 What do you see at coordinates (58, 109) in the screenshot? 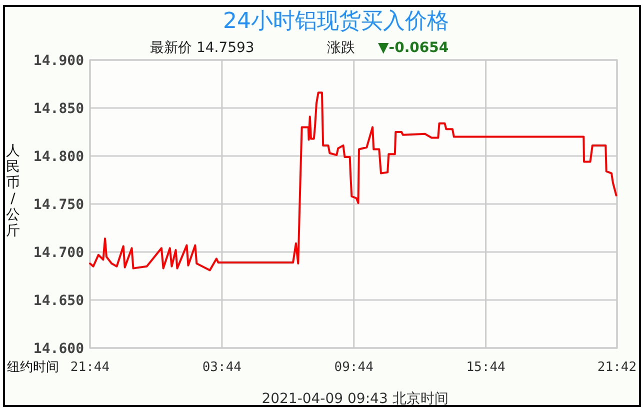
I see `y-tick-label: 14.850` at bounding box center [58, 109].